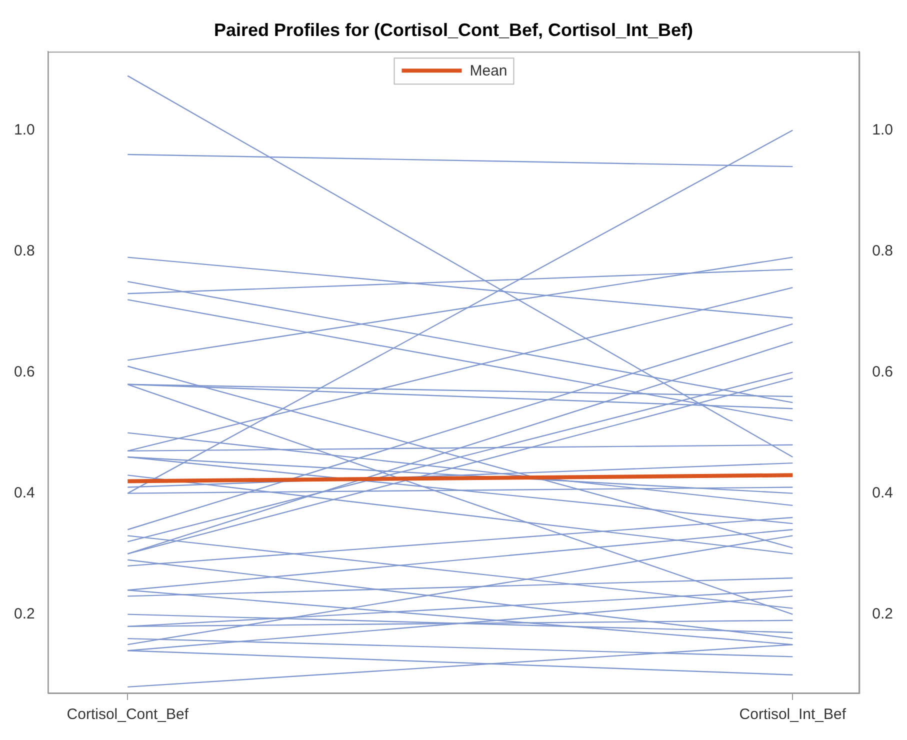 This screenshot has width=907, height=740. I want to click on chart-title: Paired Profiles for (Cortisol_Cont_Bef, Cortisol_Int_Bef), so click(454, 30).